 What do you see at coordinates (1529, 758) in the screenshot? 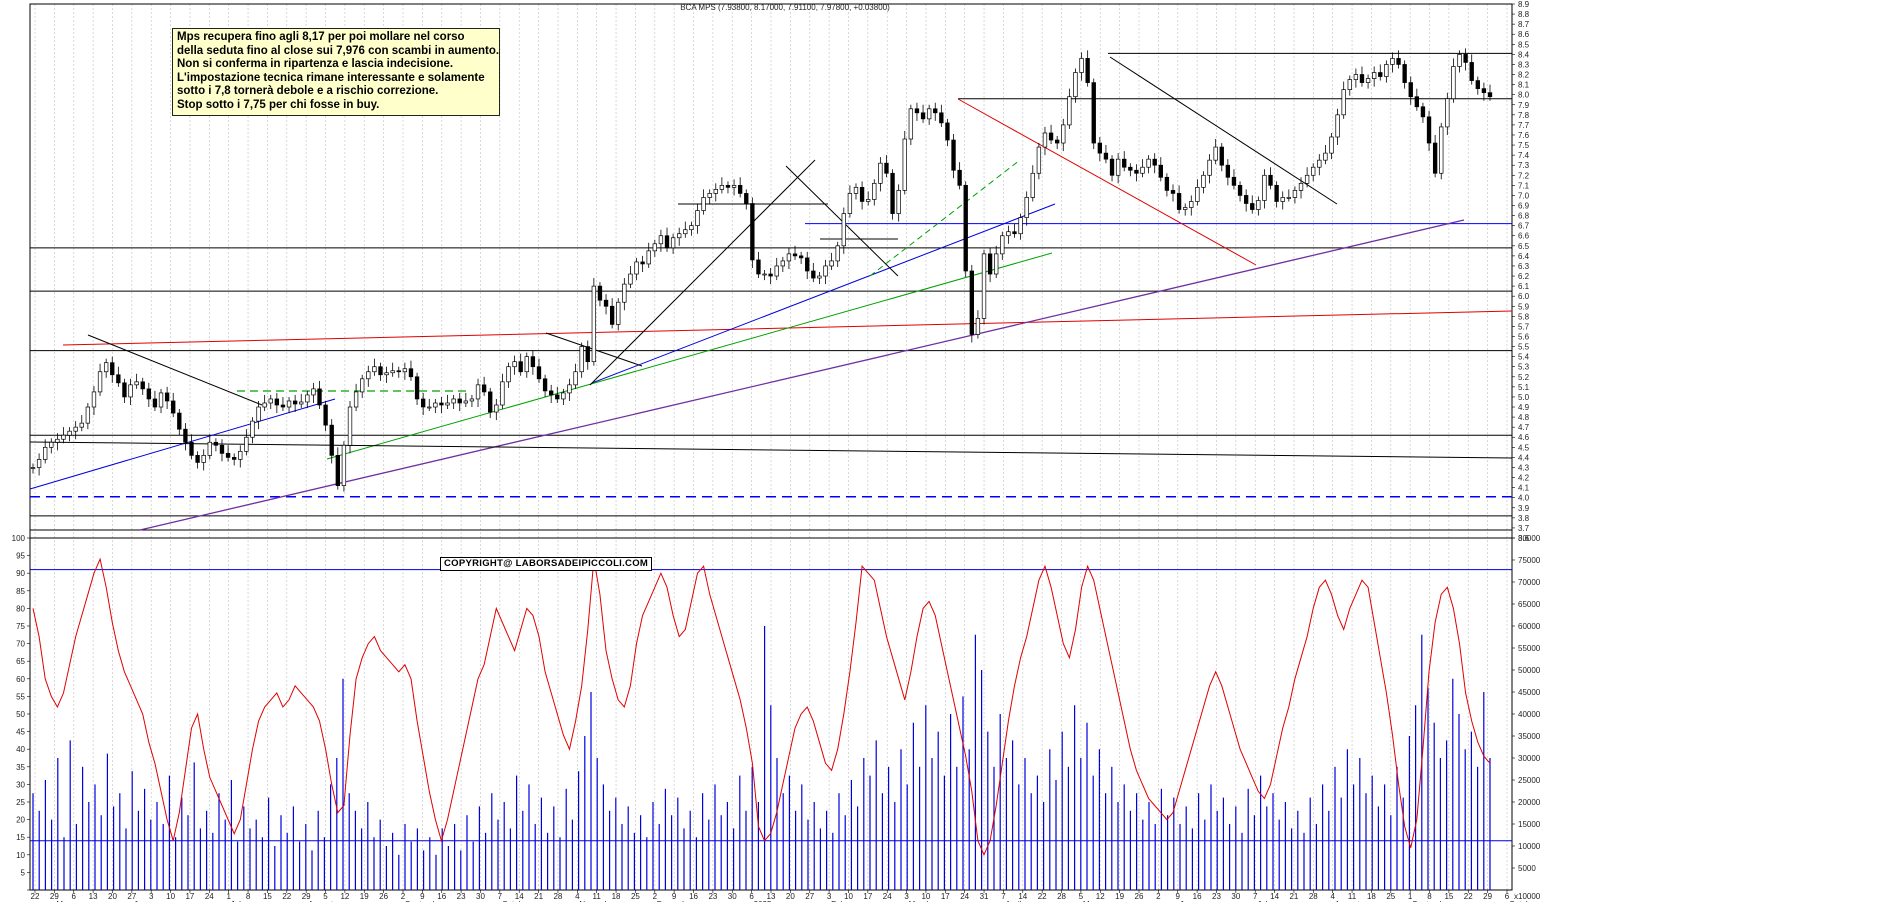
I see `volume-tick-label: 30000` at bounding box center [1529, 758].